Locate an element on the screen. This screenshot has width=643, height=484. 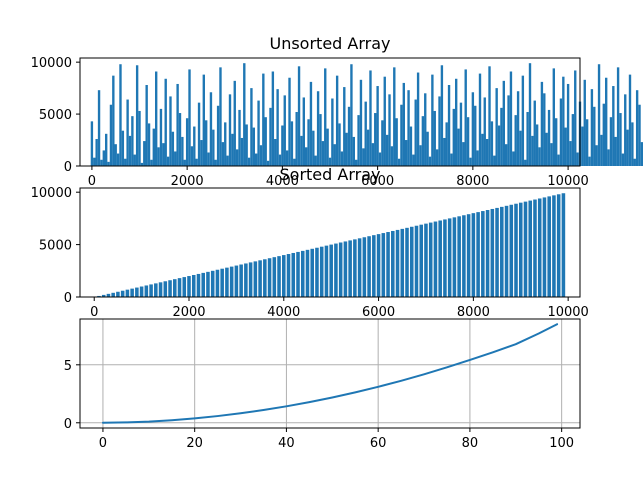
unsorted-array-y-tick-label: 0 is located at coordinates (68, 167).